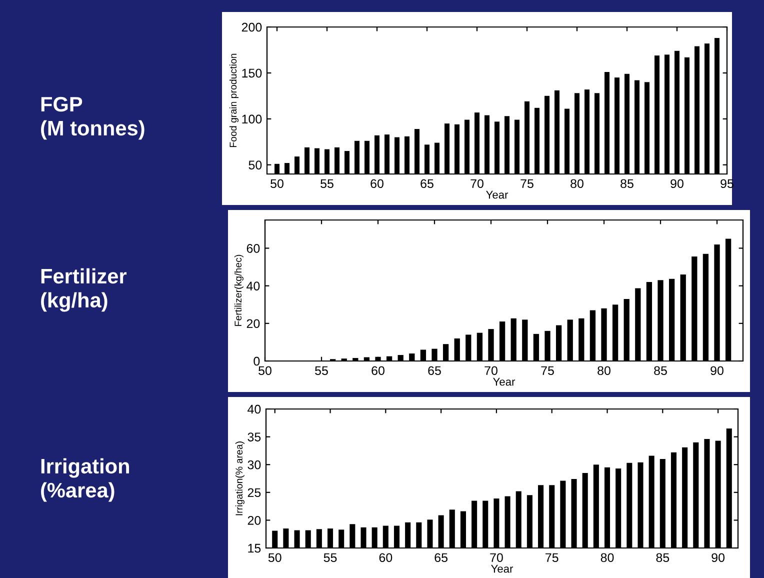 The width and height of the screenshot is (764, 578). What do you see at coordinates (92, 118) in the screenshot?
I see `text: FGP (M tonnes)` at bounding box center [92, 118].